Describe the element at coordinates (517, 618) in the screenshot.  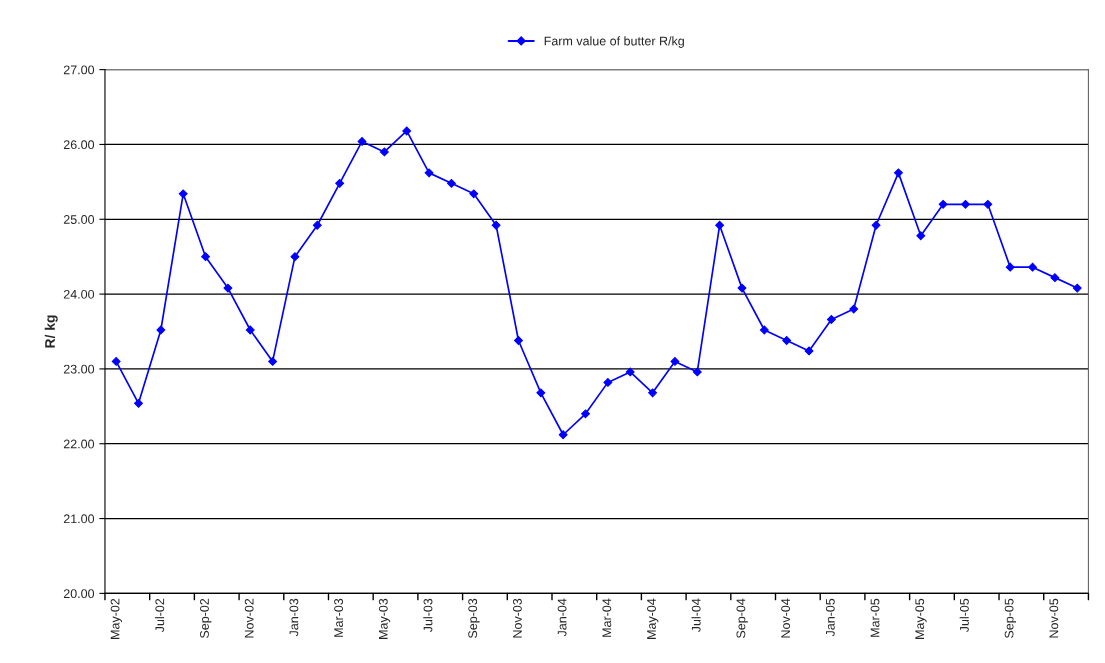
I see `x-tick-label: Nov-03` at that location.